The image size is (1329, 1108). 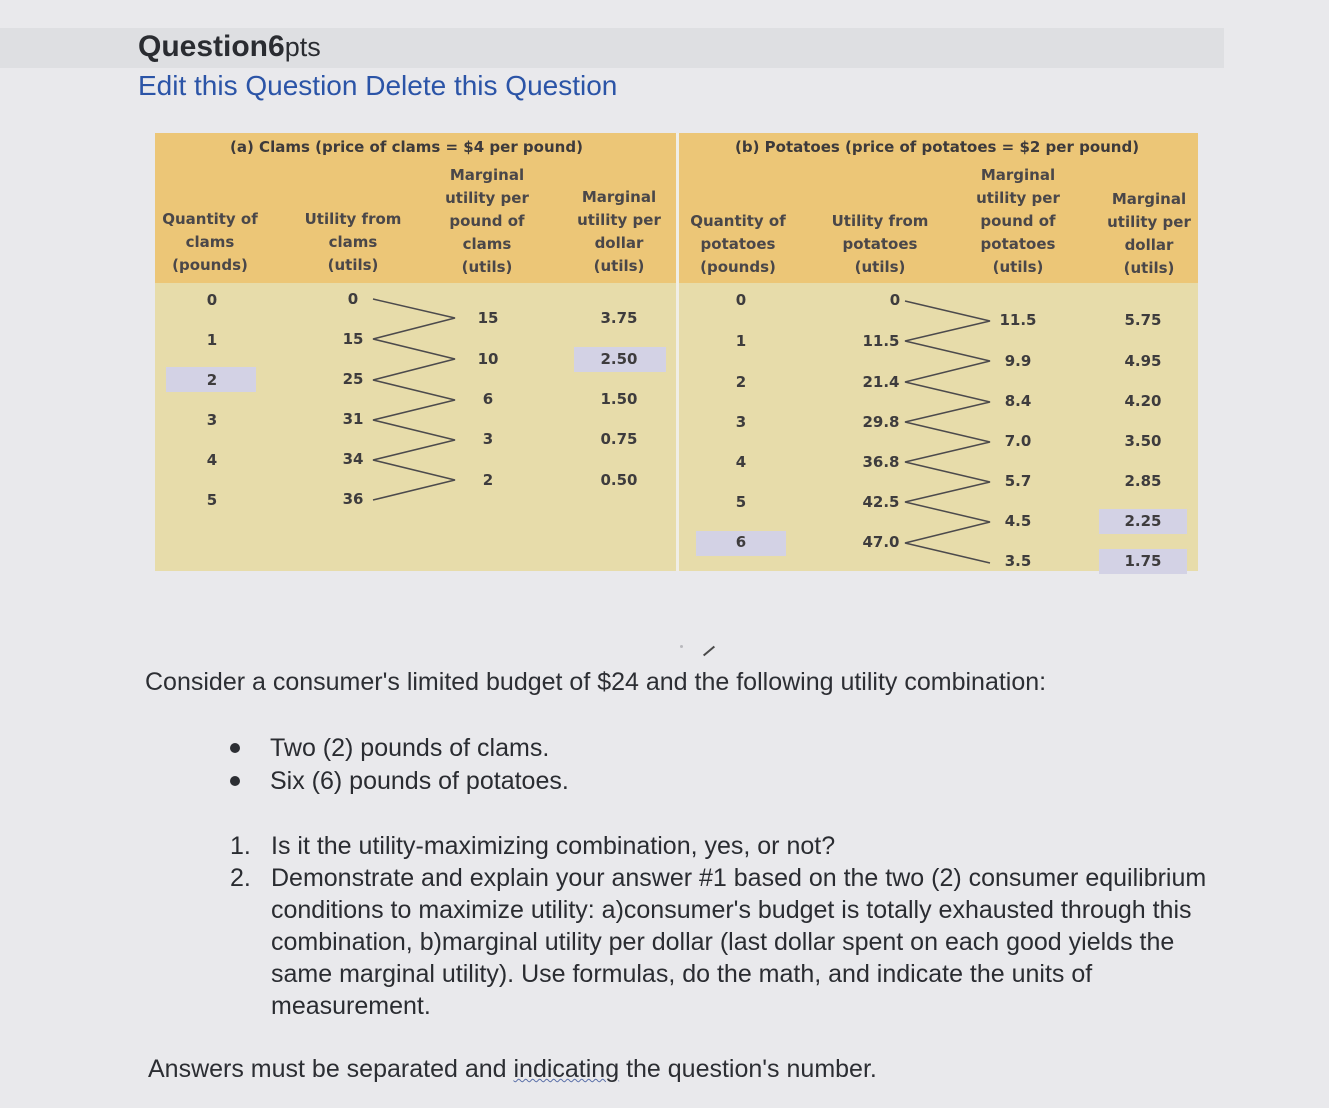 What do you see at coordinates (488, 359) in the screenshot?
I see `clams-mup-2: 10` at bounding box center [488, 359].